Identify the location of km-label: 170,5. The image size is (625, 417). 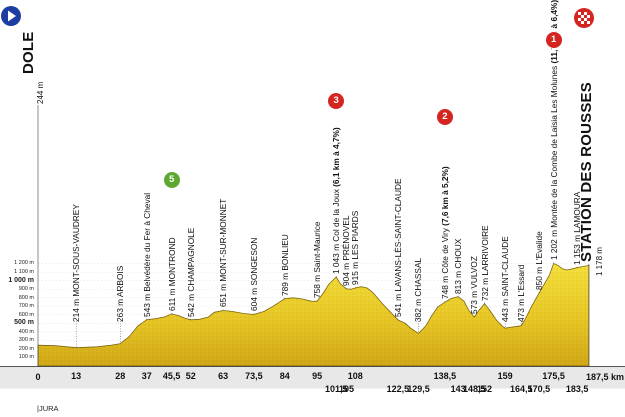
(539, 389).